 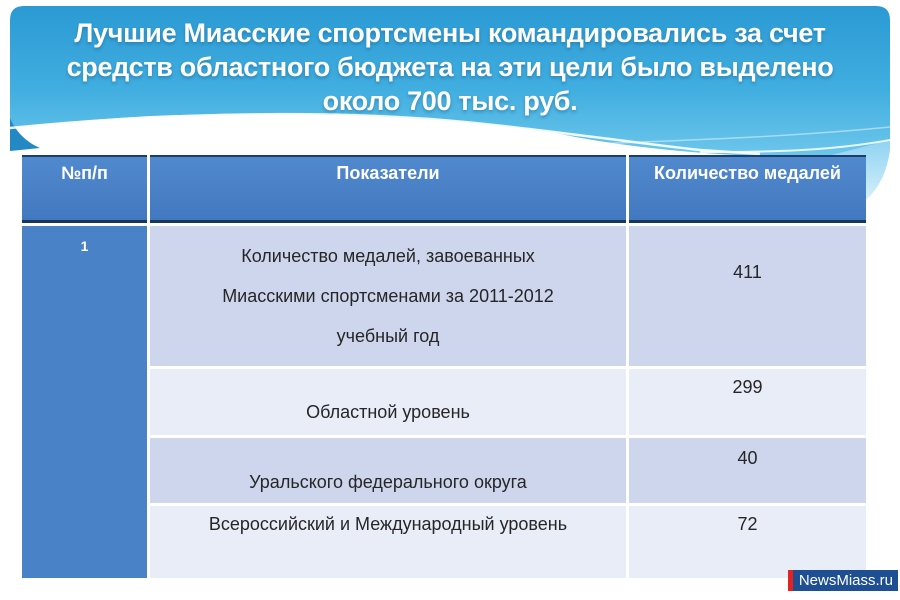 I want to click on newsmiass-watermark-link: NewsMiass.ru, so click(x=842, y=580).